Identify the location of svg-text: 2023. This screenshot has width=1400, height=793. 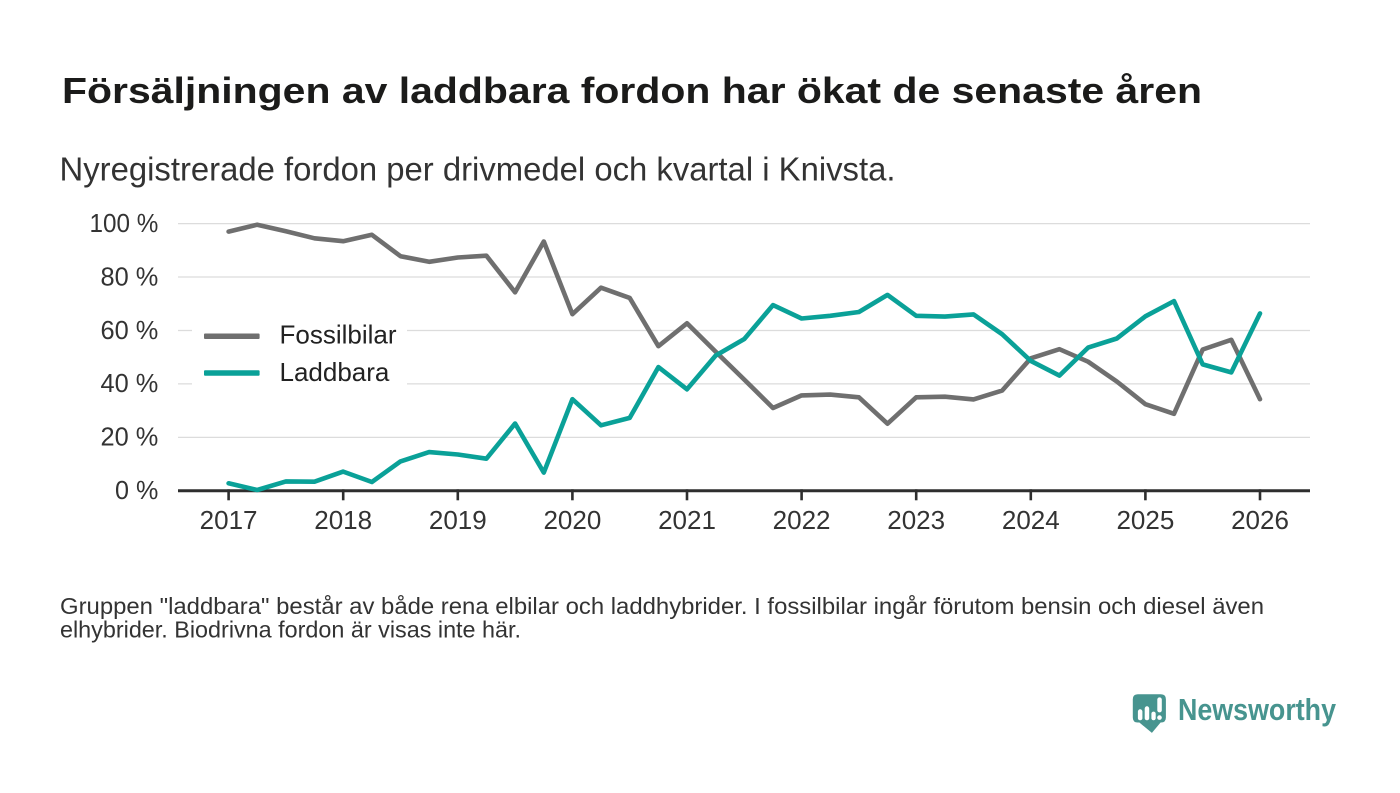
(916, 520).